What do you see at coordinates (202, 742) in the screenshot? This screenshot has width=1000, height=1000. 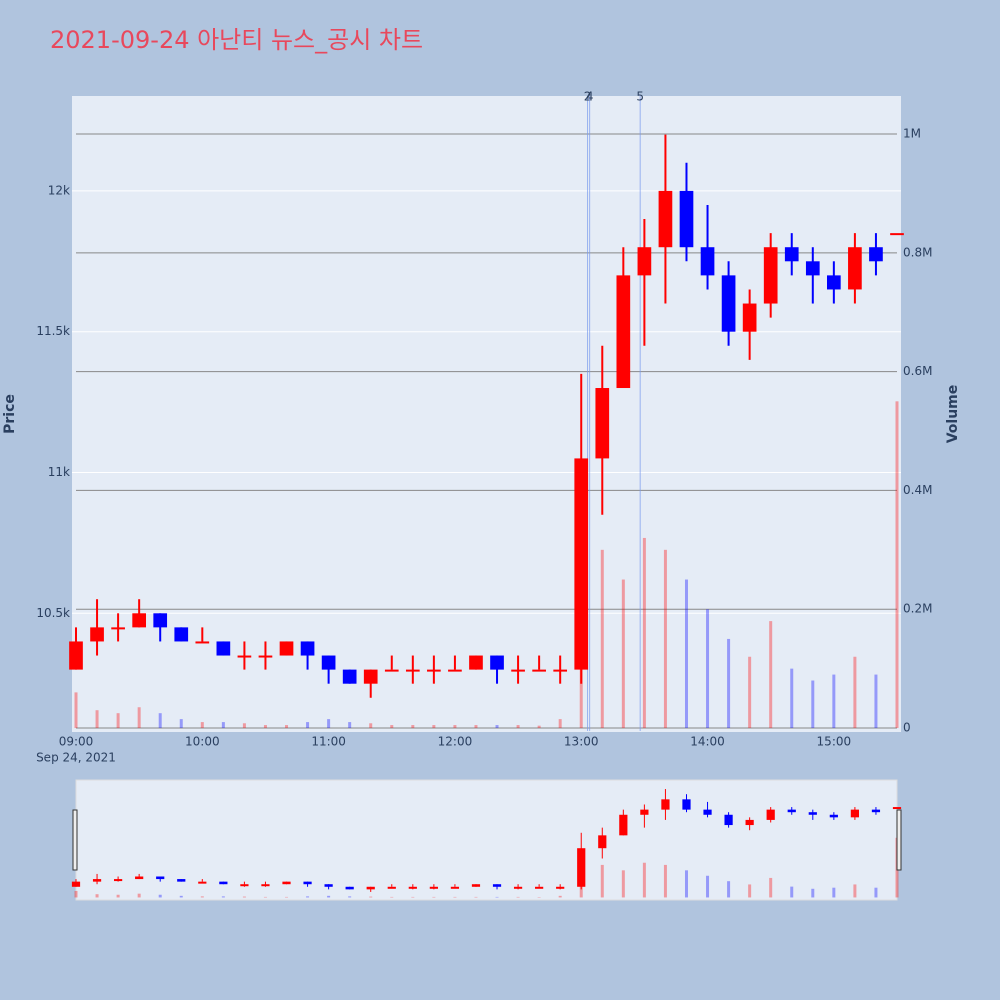 I see `x-tick-label: 10:00` at bounding box center [202, 742].